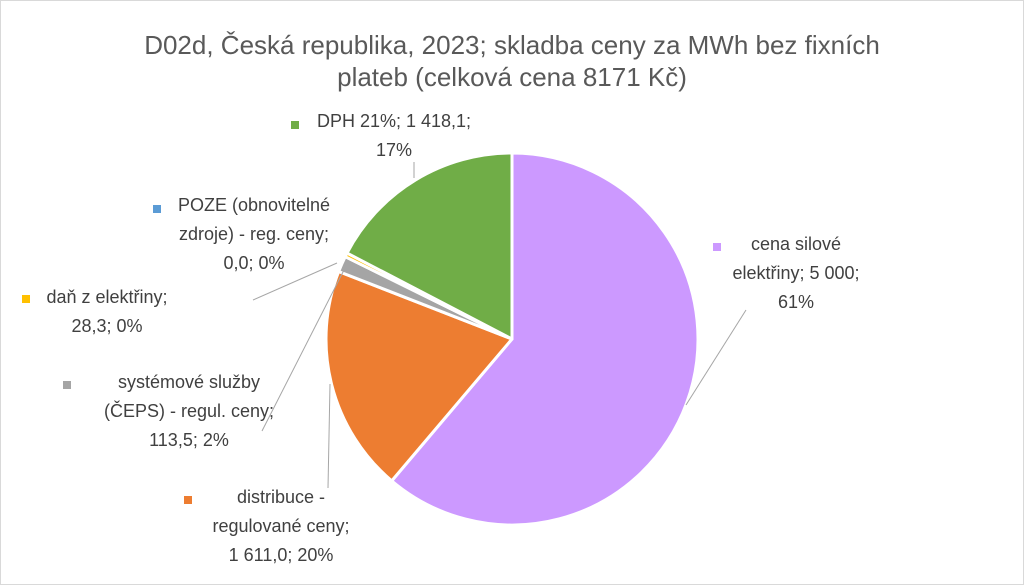  What do you see at coordinates (295, 281) in the screenshot?
I see `leader-line-dan-z-elektriny` at bounding box center [295, 281].